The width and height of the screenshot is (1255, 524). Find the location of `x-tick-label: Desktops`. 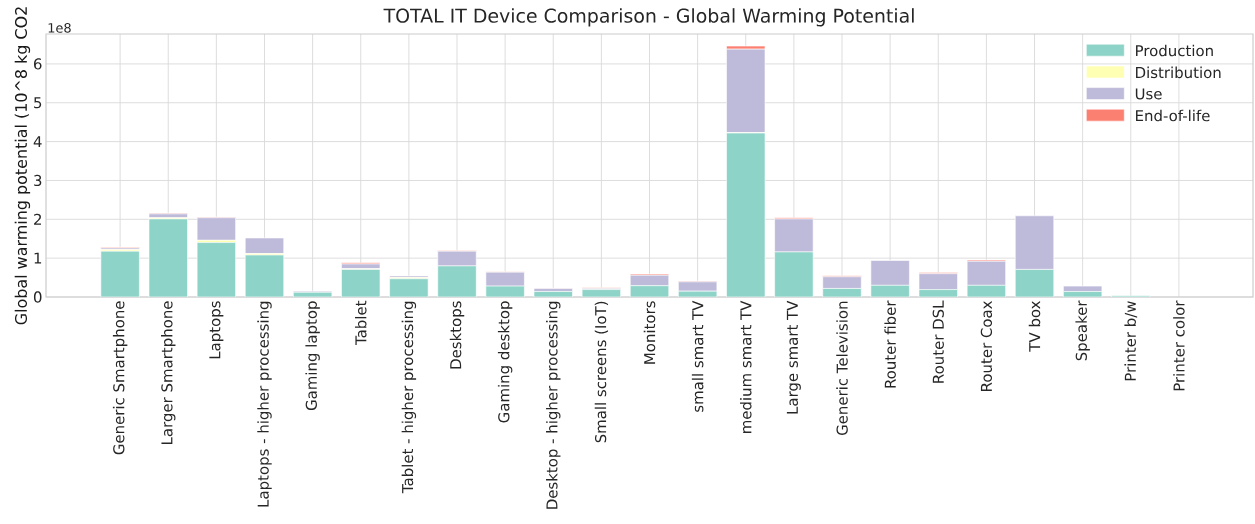

x-tick-label: Desktops is located at coordinates (457, 335).